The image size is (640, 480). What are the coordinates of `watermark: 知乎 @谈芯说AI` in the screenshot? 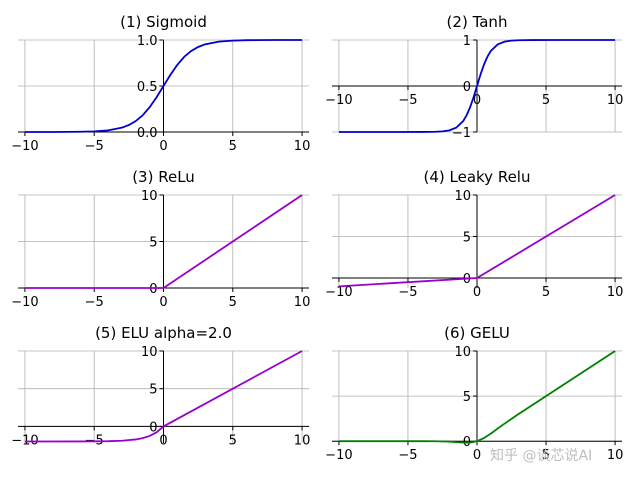 It's located at (541, 455).